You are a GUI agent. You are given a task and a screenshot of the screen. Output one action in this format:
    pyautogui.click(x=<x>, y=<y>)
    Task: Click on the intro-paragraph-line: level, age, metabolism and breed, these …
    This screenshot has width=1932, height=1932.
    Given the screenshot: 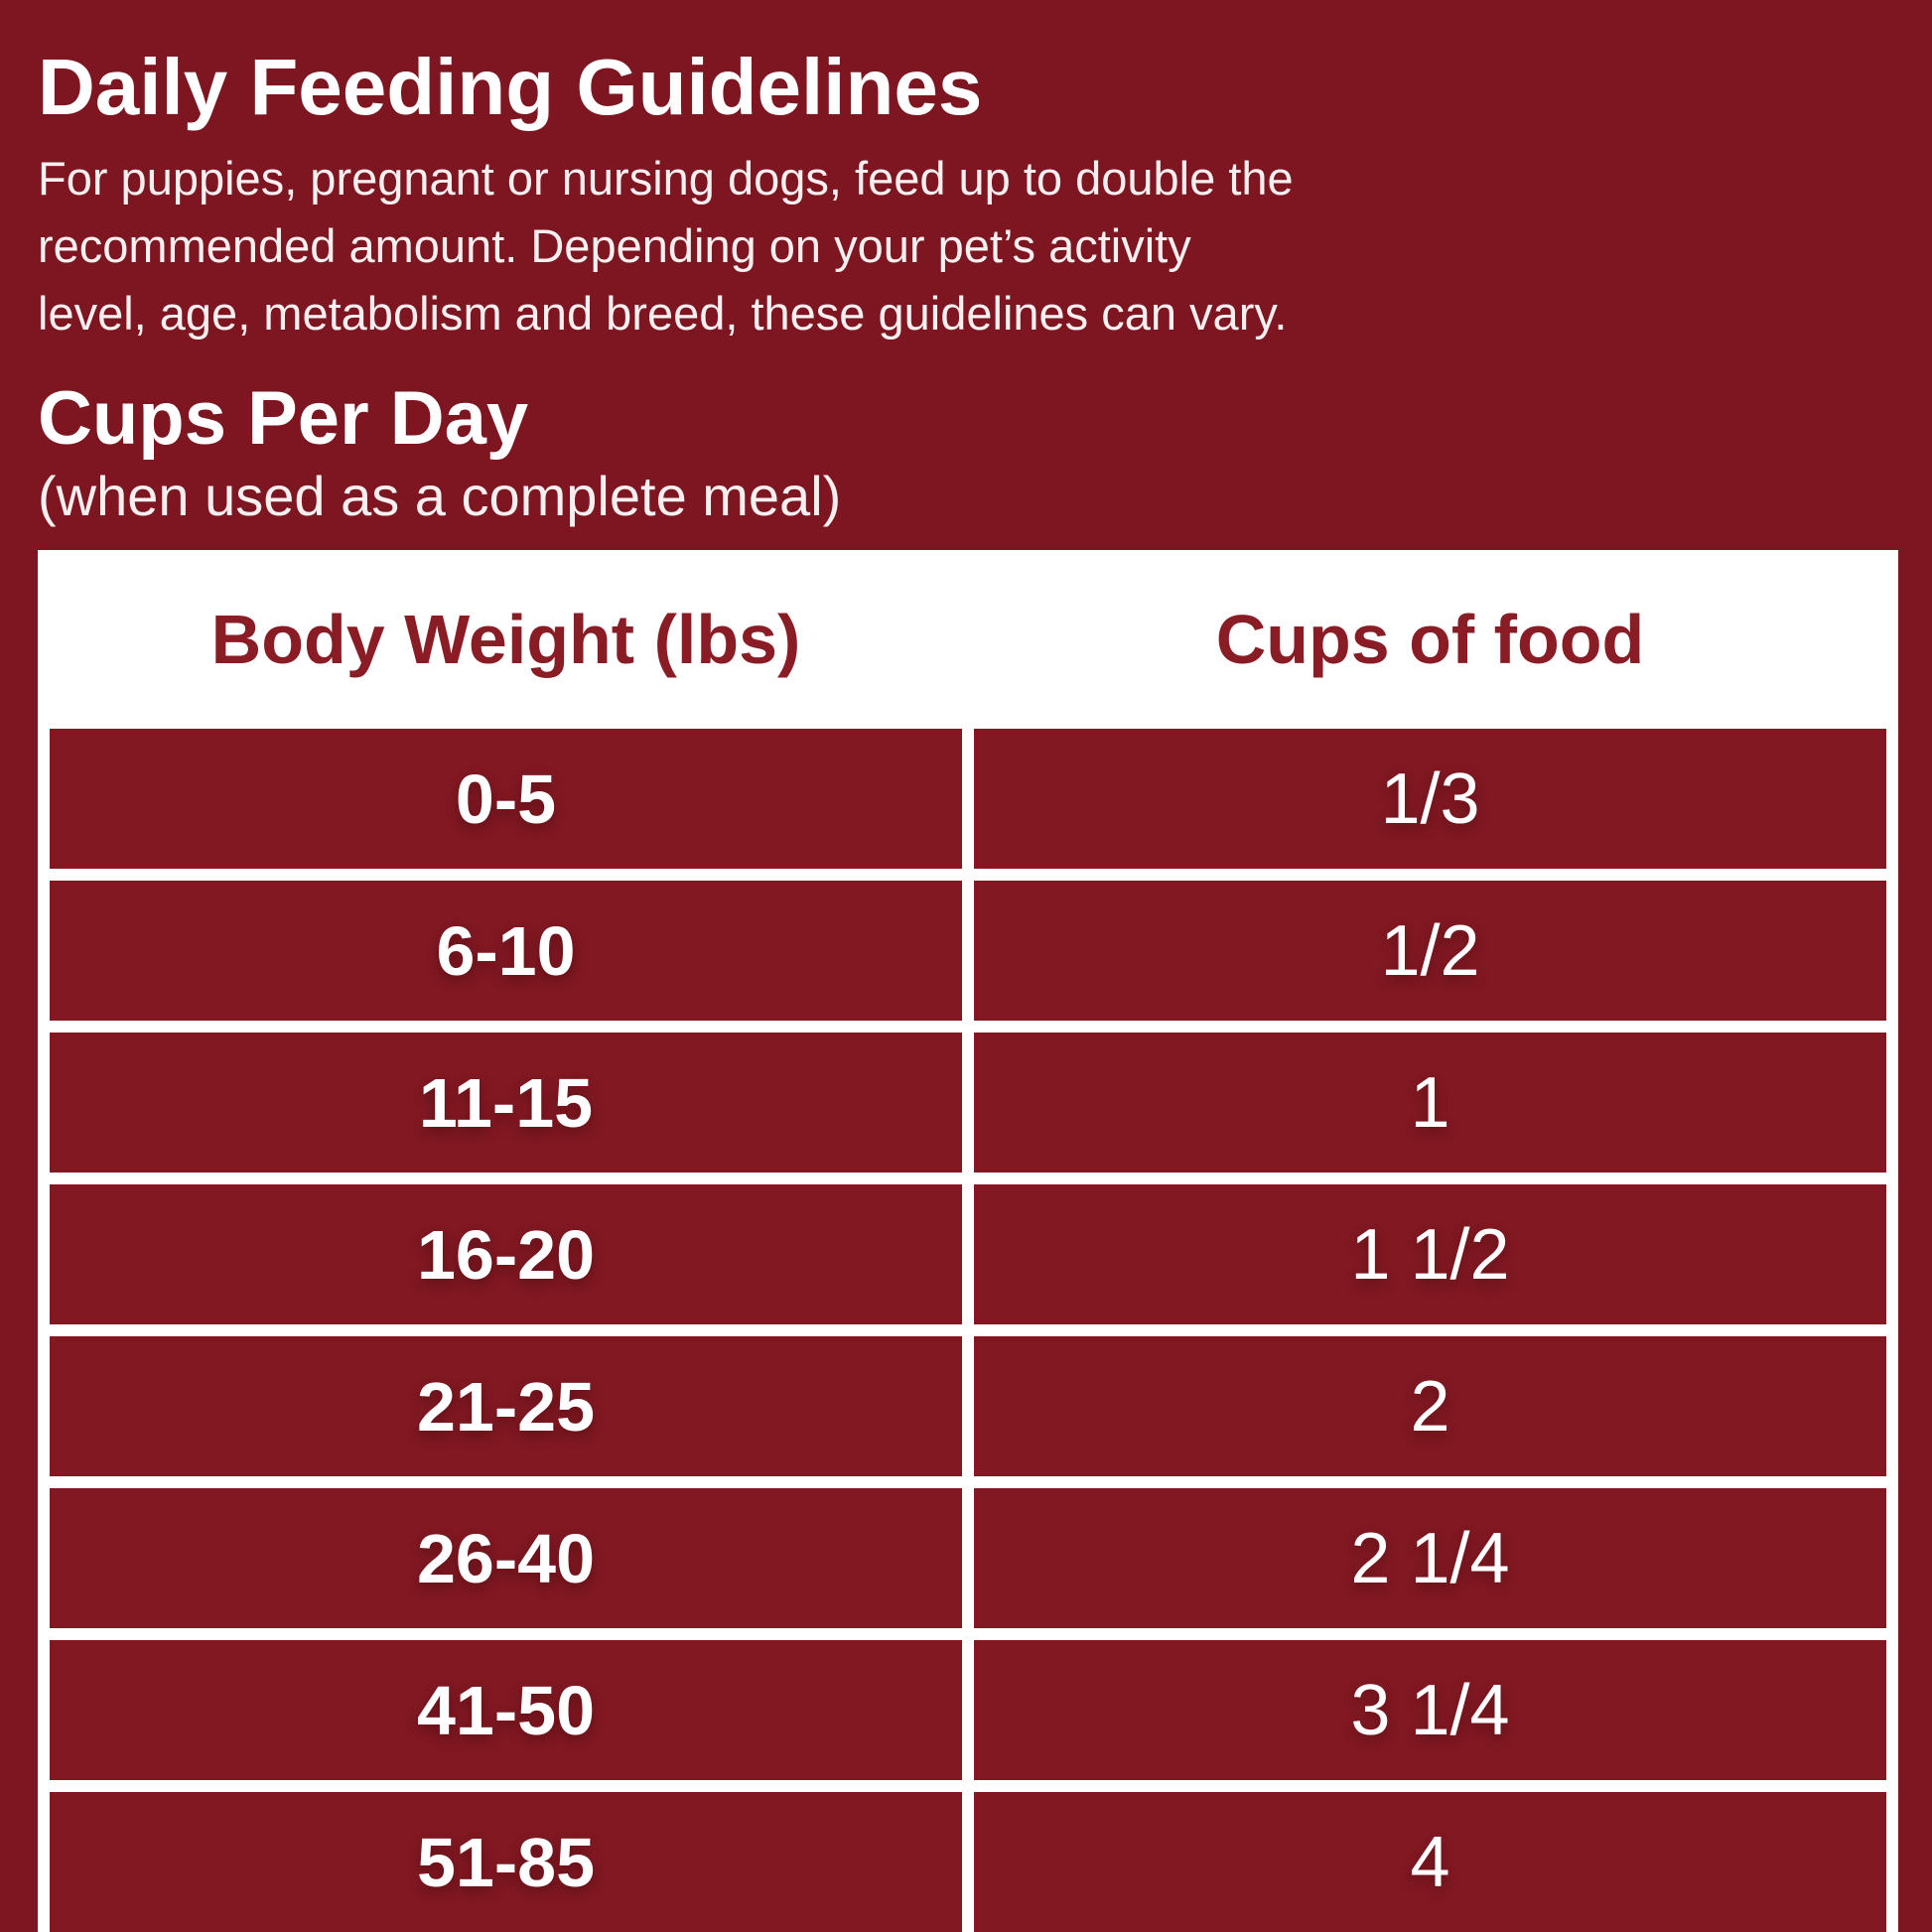 What is the action you would take?
    pyautogui.click(x=663, y=314)
    